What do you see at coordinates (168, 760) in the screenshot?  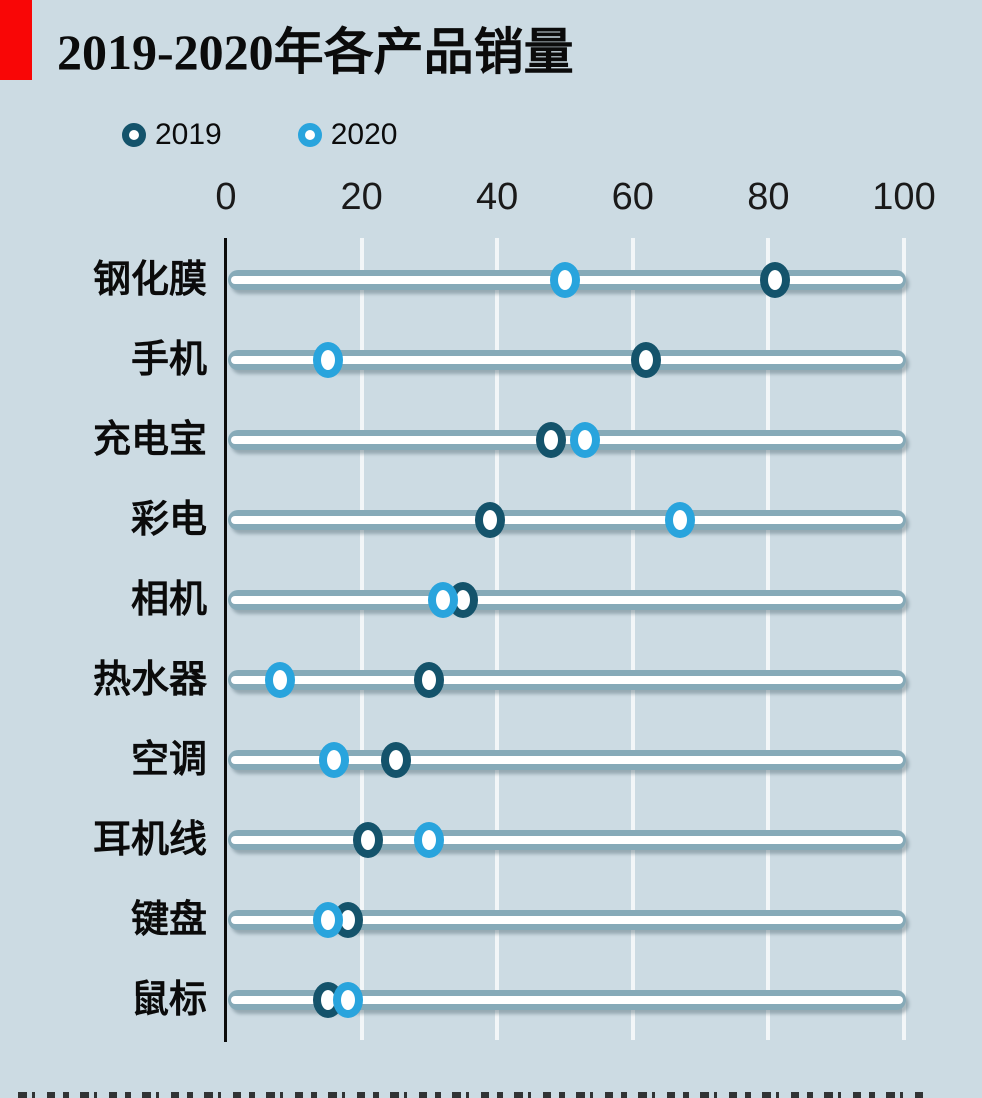 I see `category-label-6: 空调` at bounding box center [168, 760].